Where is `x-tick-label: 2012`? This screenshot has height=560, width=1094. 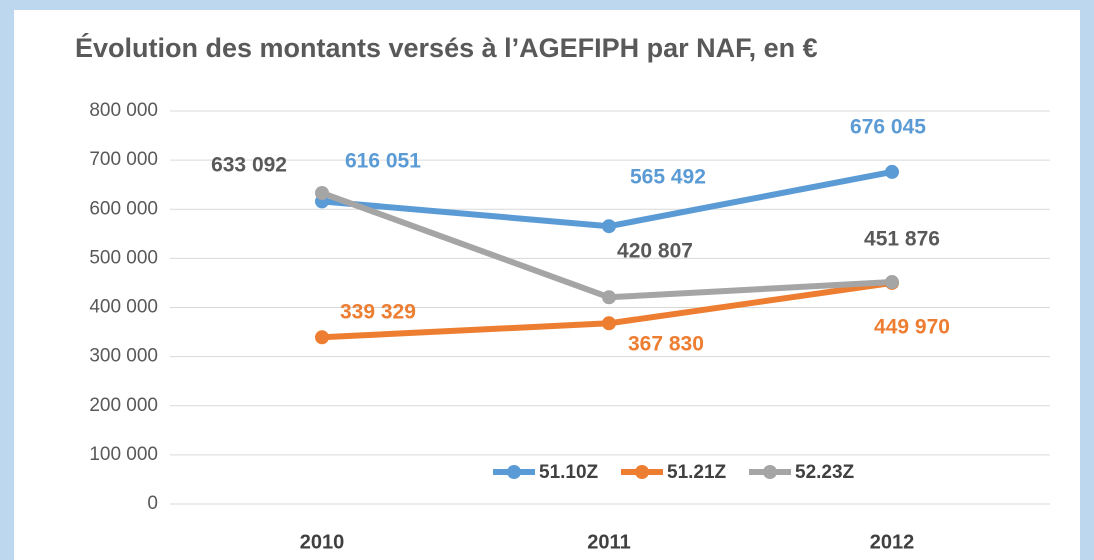 x-tick-label: 2012 is located at coordinates (892, 542).